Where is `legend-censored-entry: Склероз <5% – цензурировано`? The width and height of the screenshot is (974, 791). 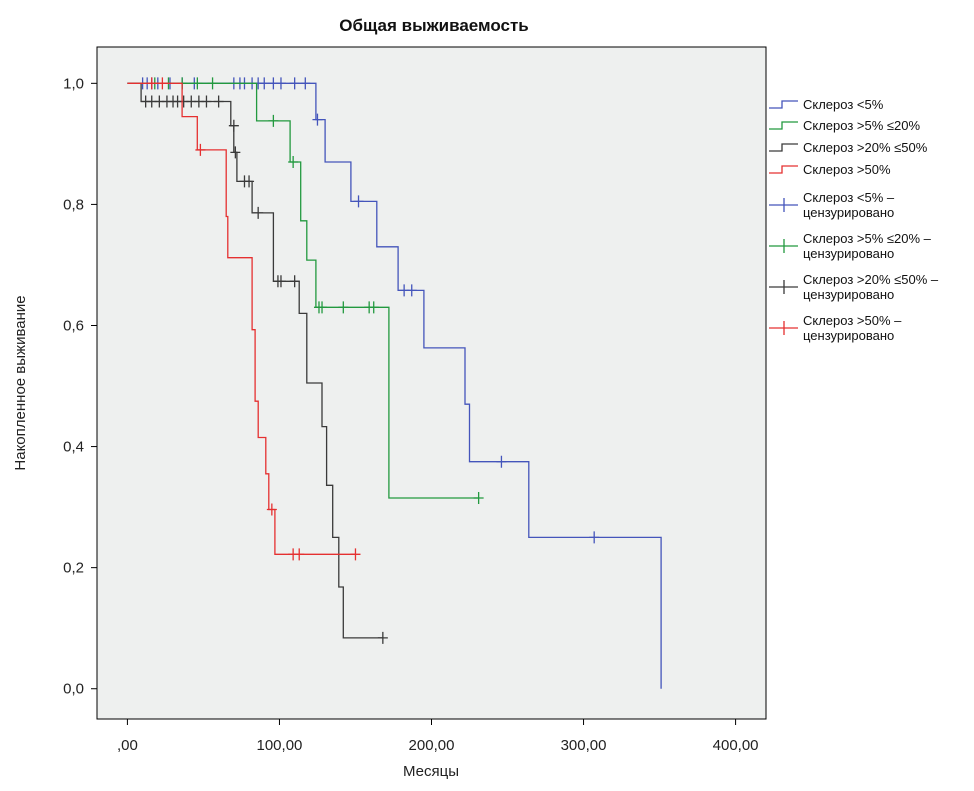 legend-censored-entry: Склероз <5% – цензурировано is located at coordinates (849, 205).